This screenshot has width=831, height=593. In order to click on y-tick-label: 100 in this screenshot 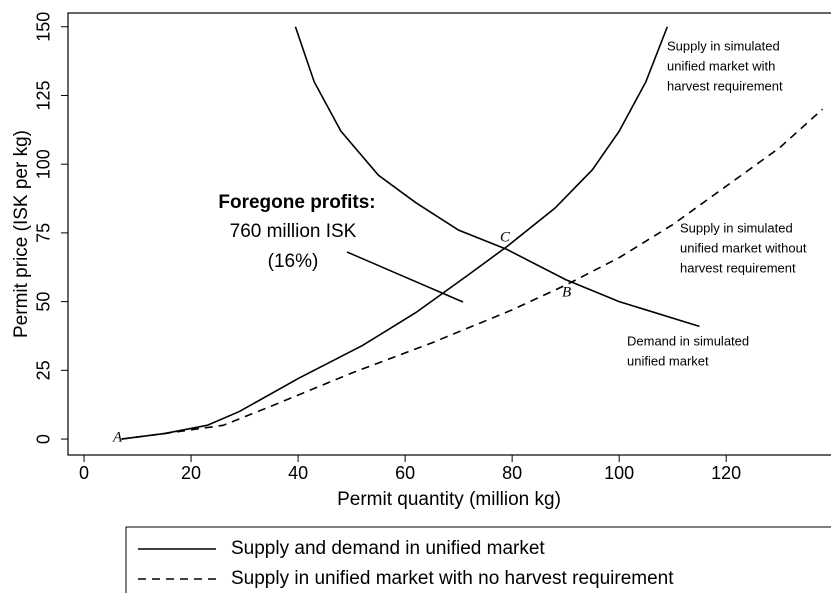, I will do `click(44, 164)`.